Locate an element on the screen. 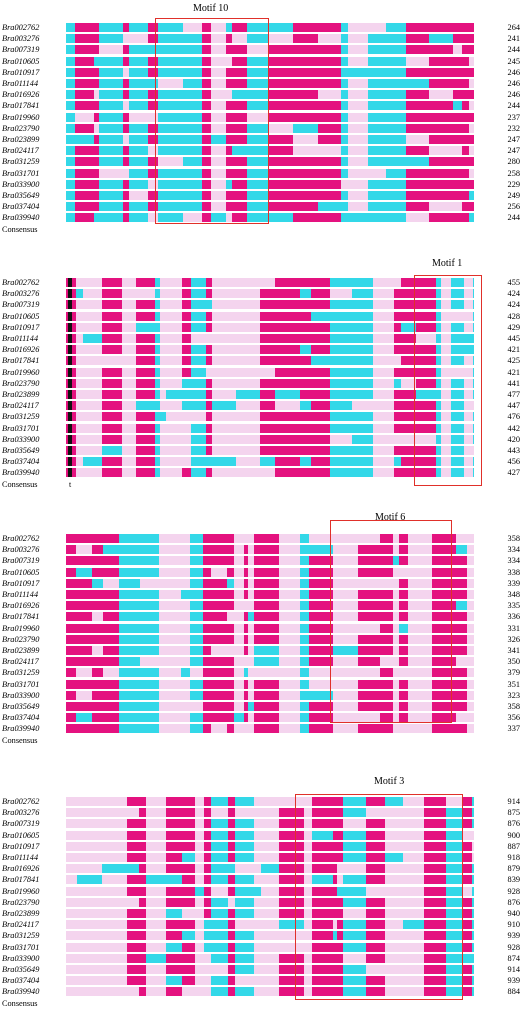 Image resolution: width=531 pixels, height=1009 pixels. motif-title: Motif 6 is located at coordinates (390, 517).